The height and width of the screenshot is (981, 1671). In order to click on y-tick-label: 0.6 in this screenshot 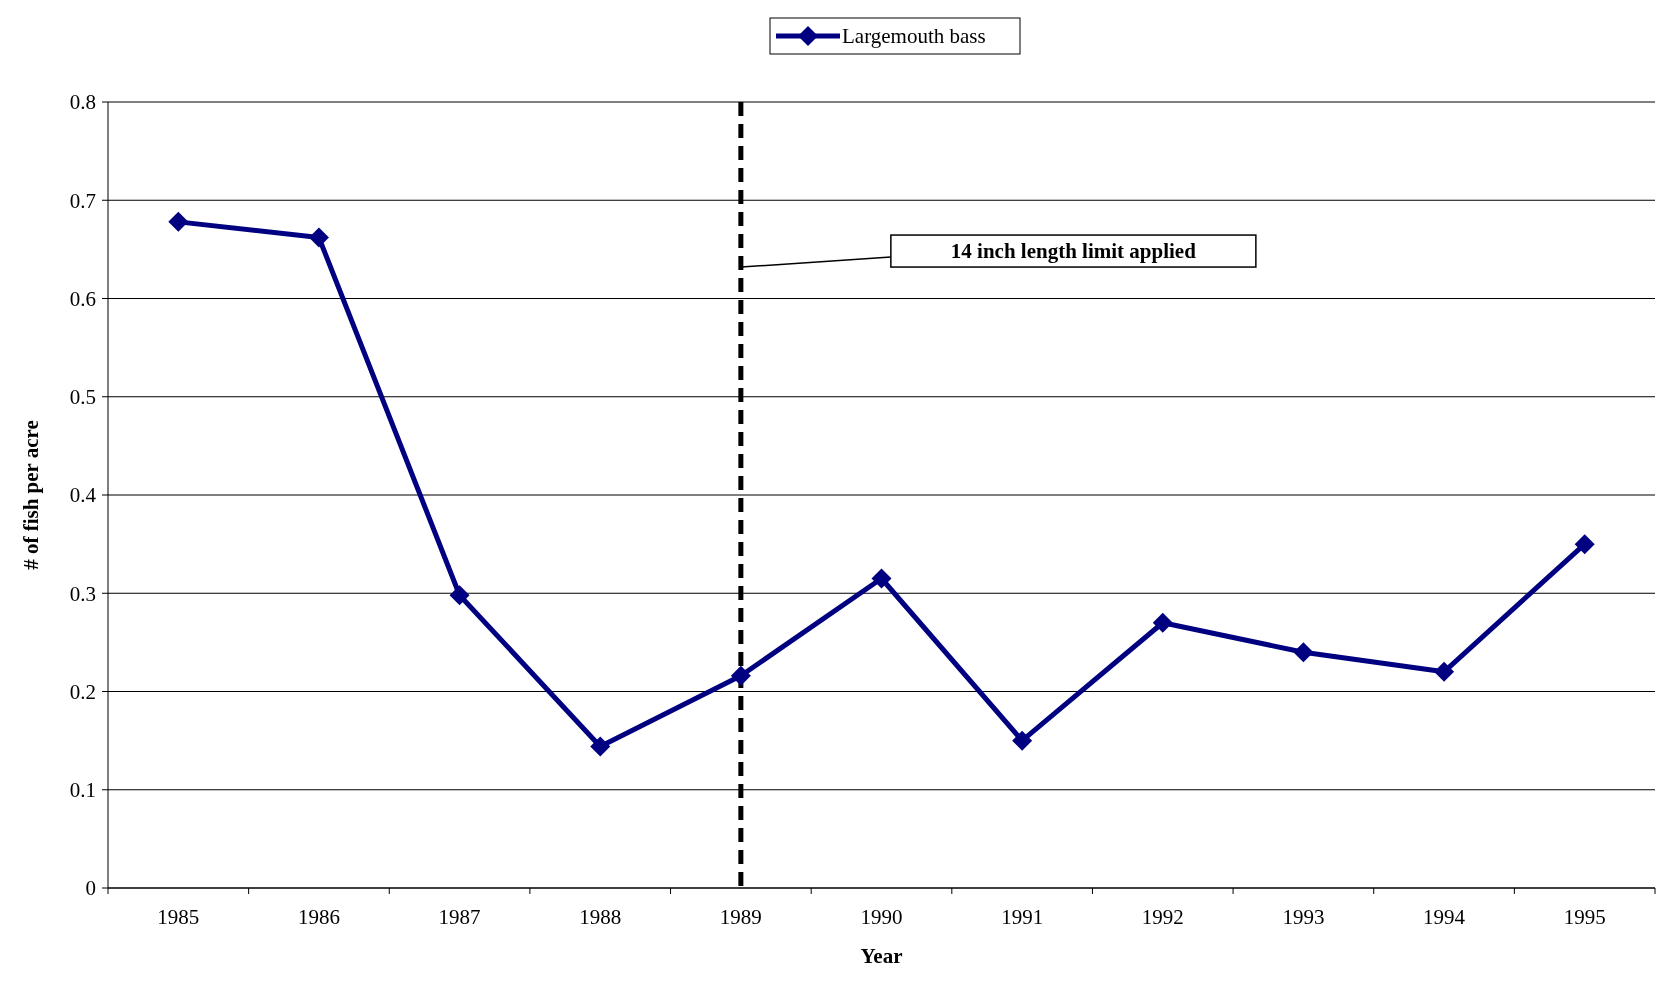, I will do `click(82, 298)`.